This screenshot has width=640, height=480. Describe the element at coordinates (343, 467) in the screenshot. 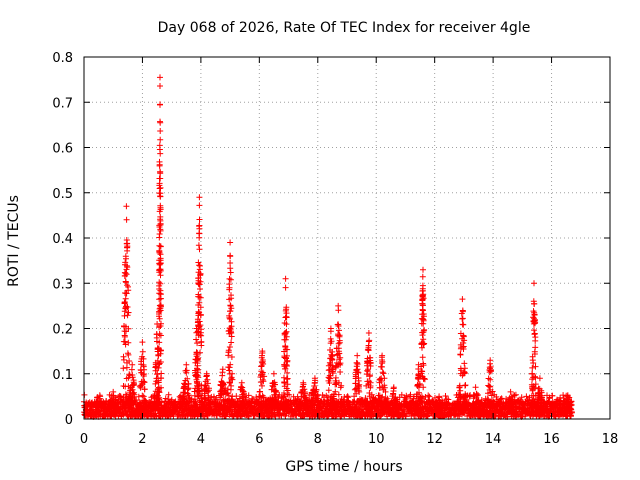

I see `x-axis-label: GPS time / hours` at that location.